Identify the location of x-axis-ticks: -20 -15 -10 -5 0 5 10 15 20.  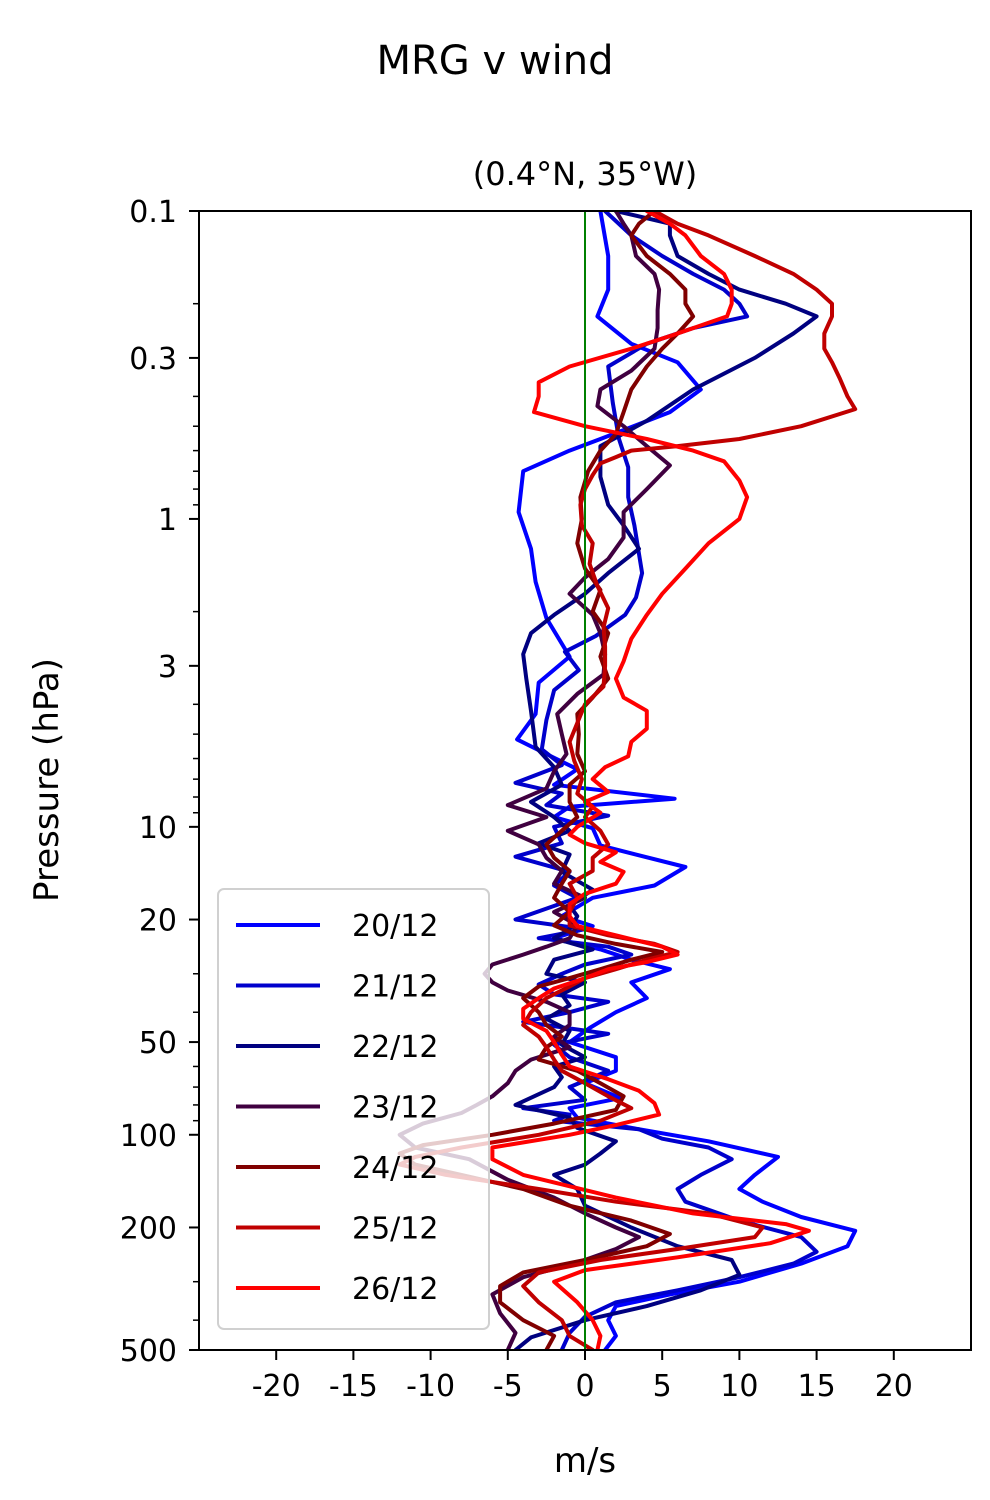
(582, 1377).